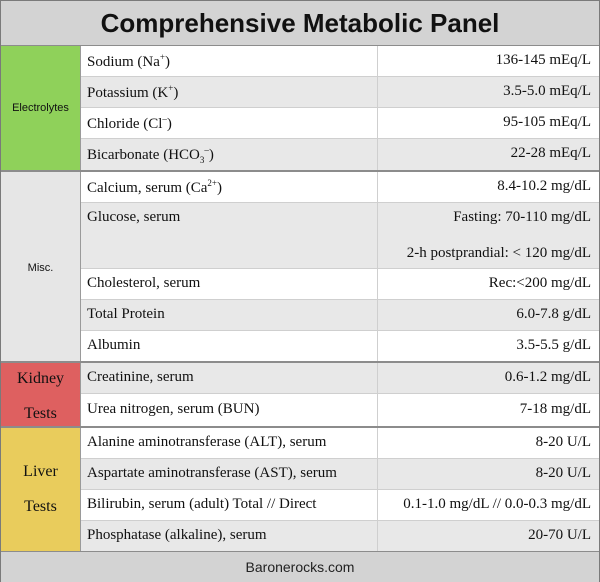  I want to click on reference-range: 22-28 mEq/L, so click(550, 153).